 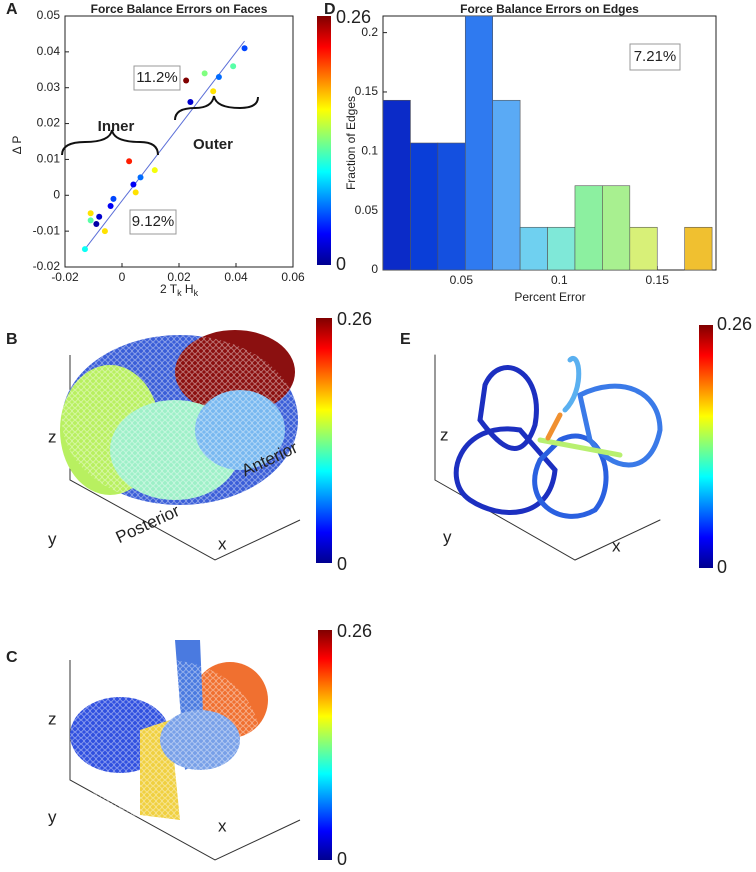 I want to click on x-tick-label: 0.02, so click(x=179, y=277).